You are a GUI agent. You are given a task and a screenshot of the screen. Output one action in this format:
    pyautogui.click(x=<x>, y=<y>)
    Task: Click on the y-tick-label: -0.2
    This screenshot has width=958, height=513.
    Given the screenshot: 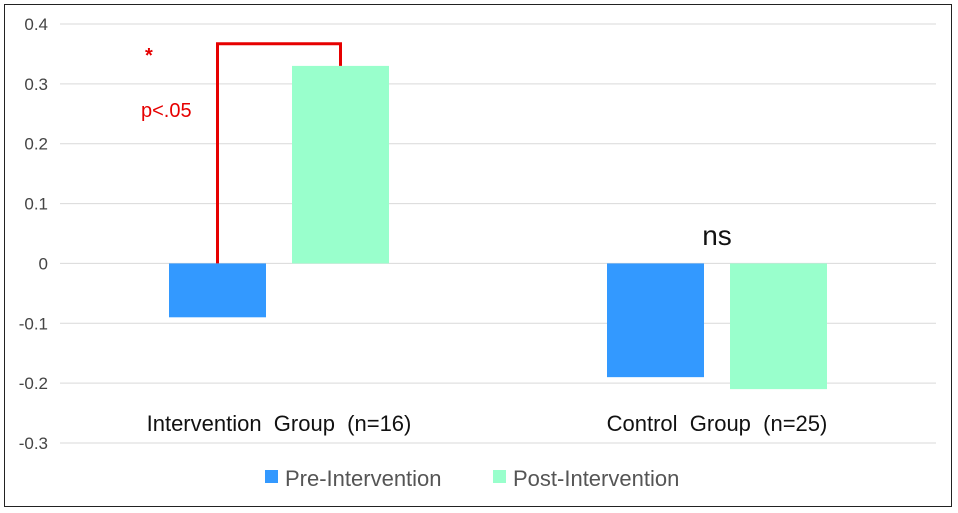 What is the action you would take?
    pyautogui.click(x=33, y=383)
    